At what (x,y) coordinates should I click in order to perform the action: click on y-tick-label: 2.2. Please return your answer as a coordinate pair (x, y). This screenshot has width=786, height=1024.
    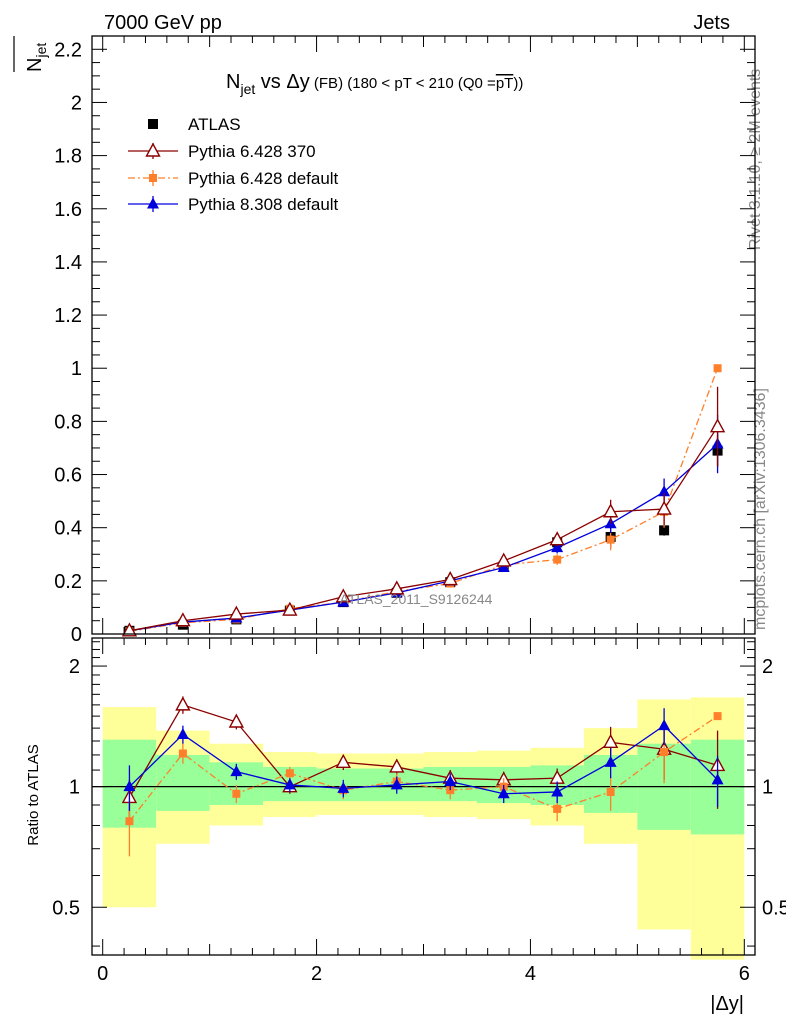
    Looking at the image, I should click on (68, 50).